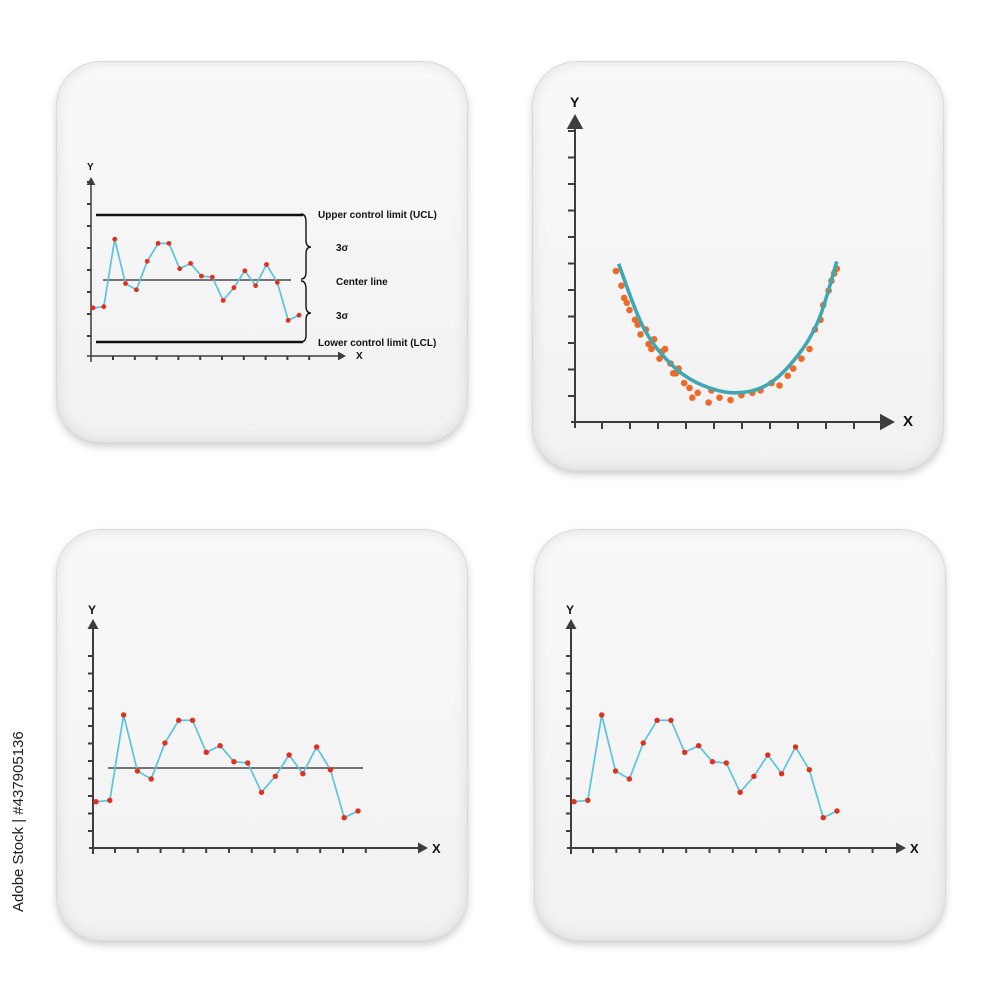  Describe the element at coordinates (727, 327) in the screenshot. I see `trend-curve` at that location.